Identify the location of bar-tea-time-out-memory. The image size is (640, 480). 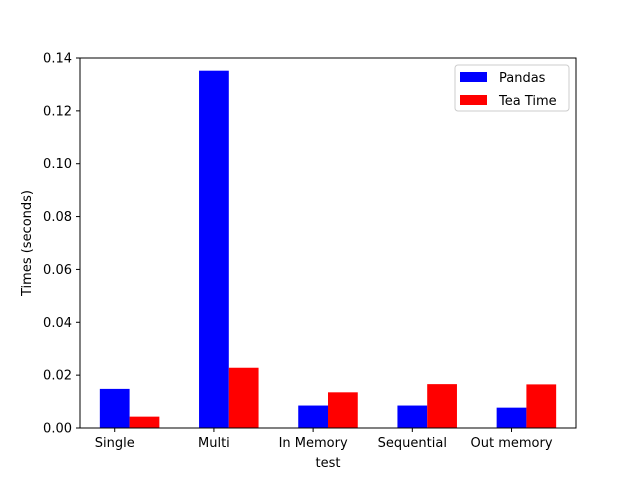
(541, 406).